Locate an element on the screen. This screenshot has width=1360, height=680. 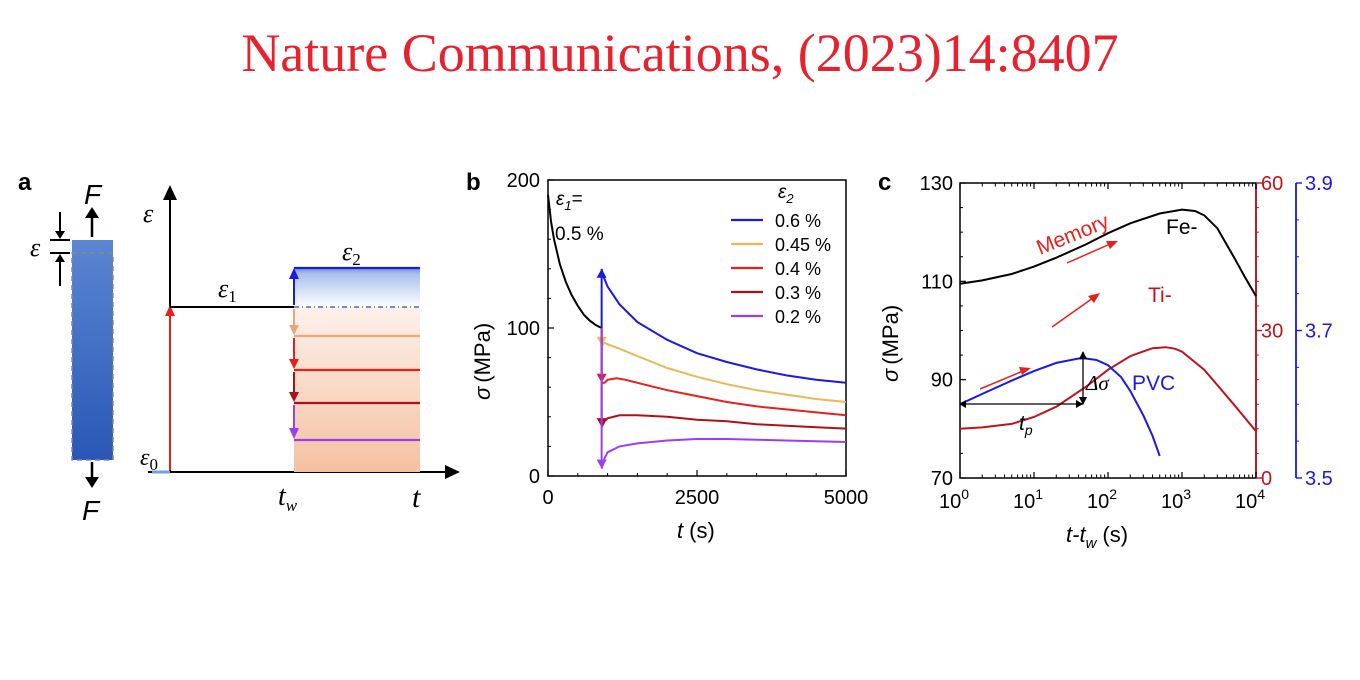
panel-b-ylabel: σ(MPa) is located at coordinates (482, 361).